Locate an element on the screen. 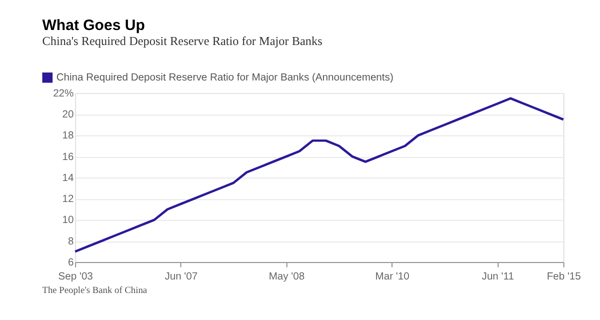  y-tick-label: 18 is located at coordinates (68, 136).